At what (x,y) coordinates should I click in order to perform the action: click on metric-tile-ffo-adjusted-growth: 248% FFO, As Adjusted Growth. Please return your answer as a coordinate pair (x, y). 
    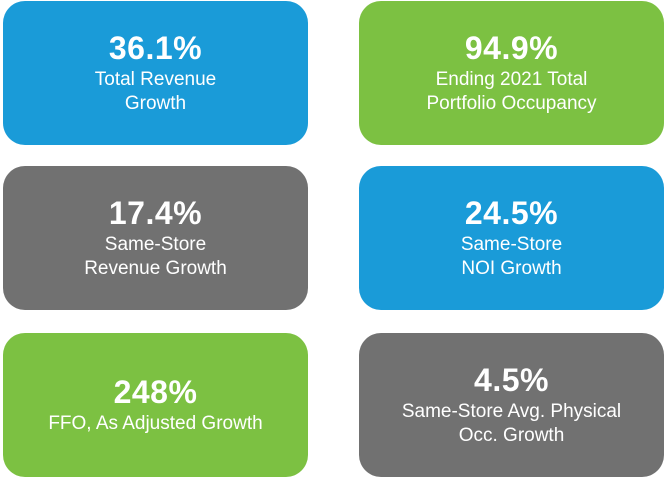
    Looking at the image, I should click on (155, 405).